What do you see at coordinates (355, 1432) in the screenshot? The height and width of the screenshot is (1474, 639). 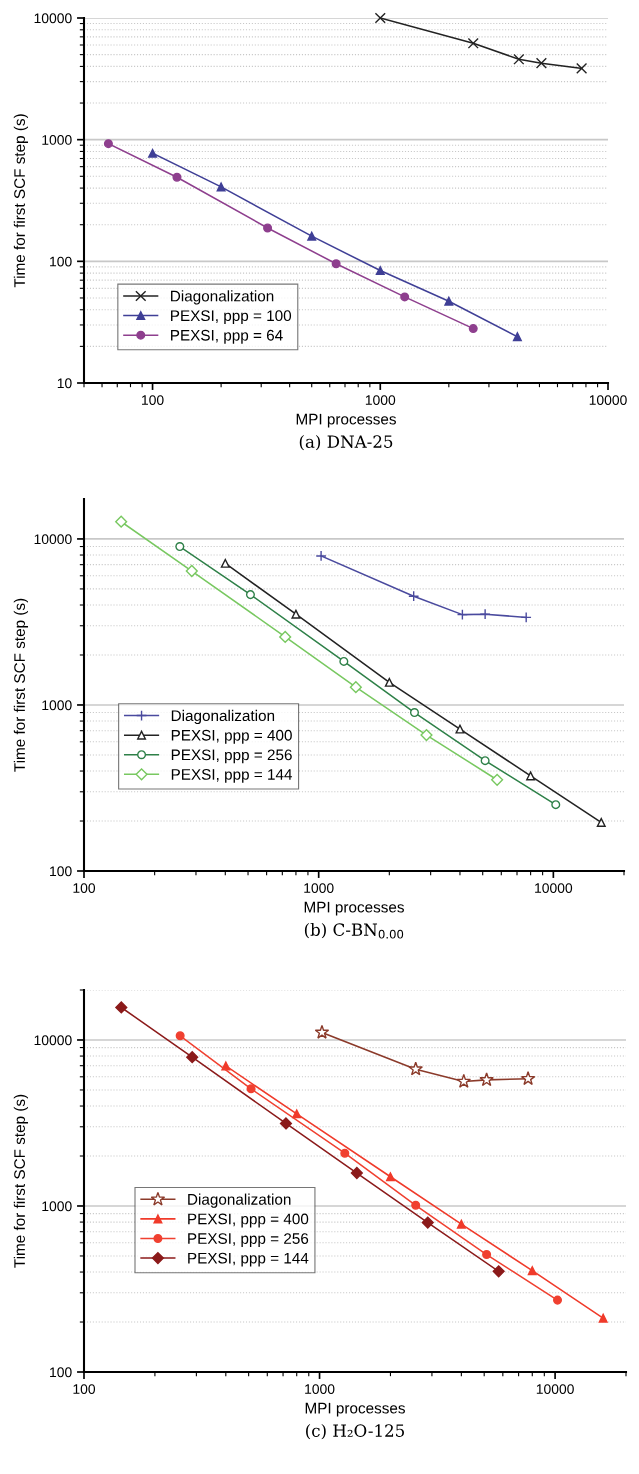 I see `text: (c) H₂O-125` at bounding box center [355, 1432].